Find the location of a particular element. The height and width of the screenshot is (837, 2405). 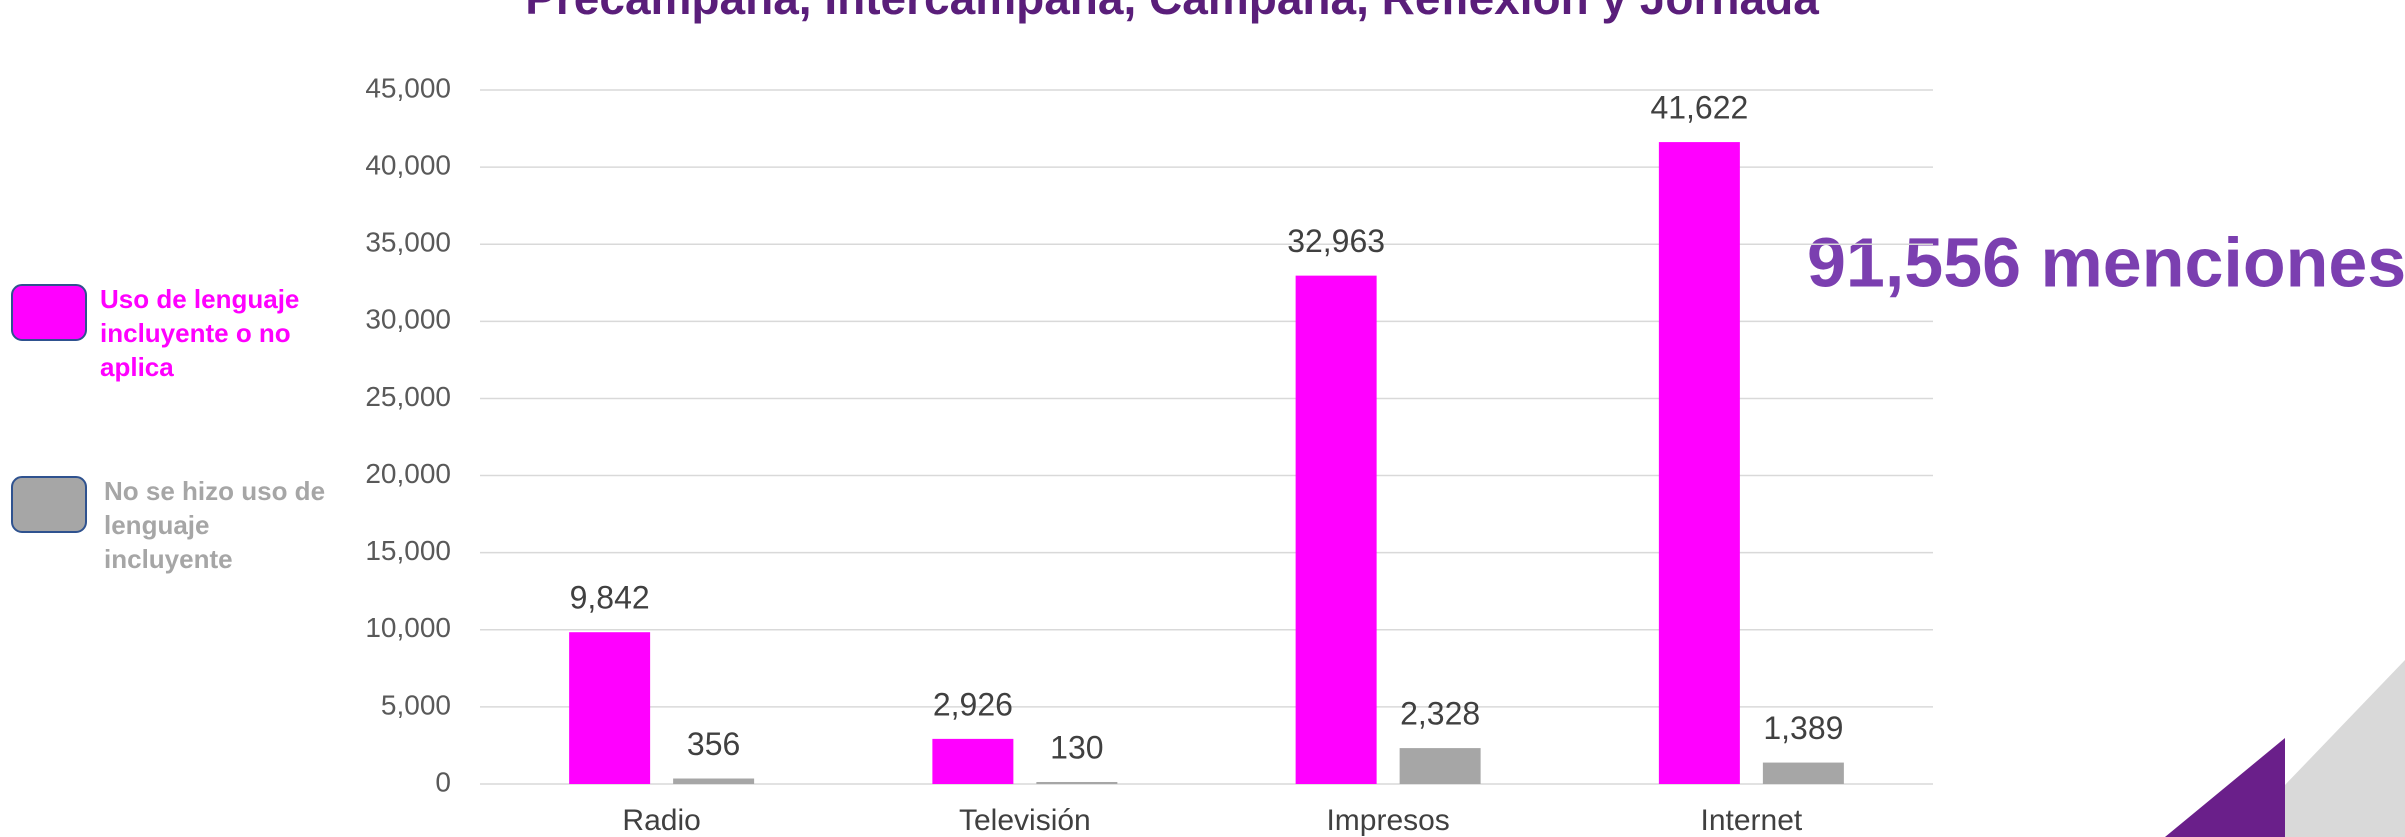

value-label: 41,622 is located at coordinates (1699, 108).